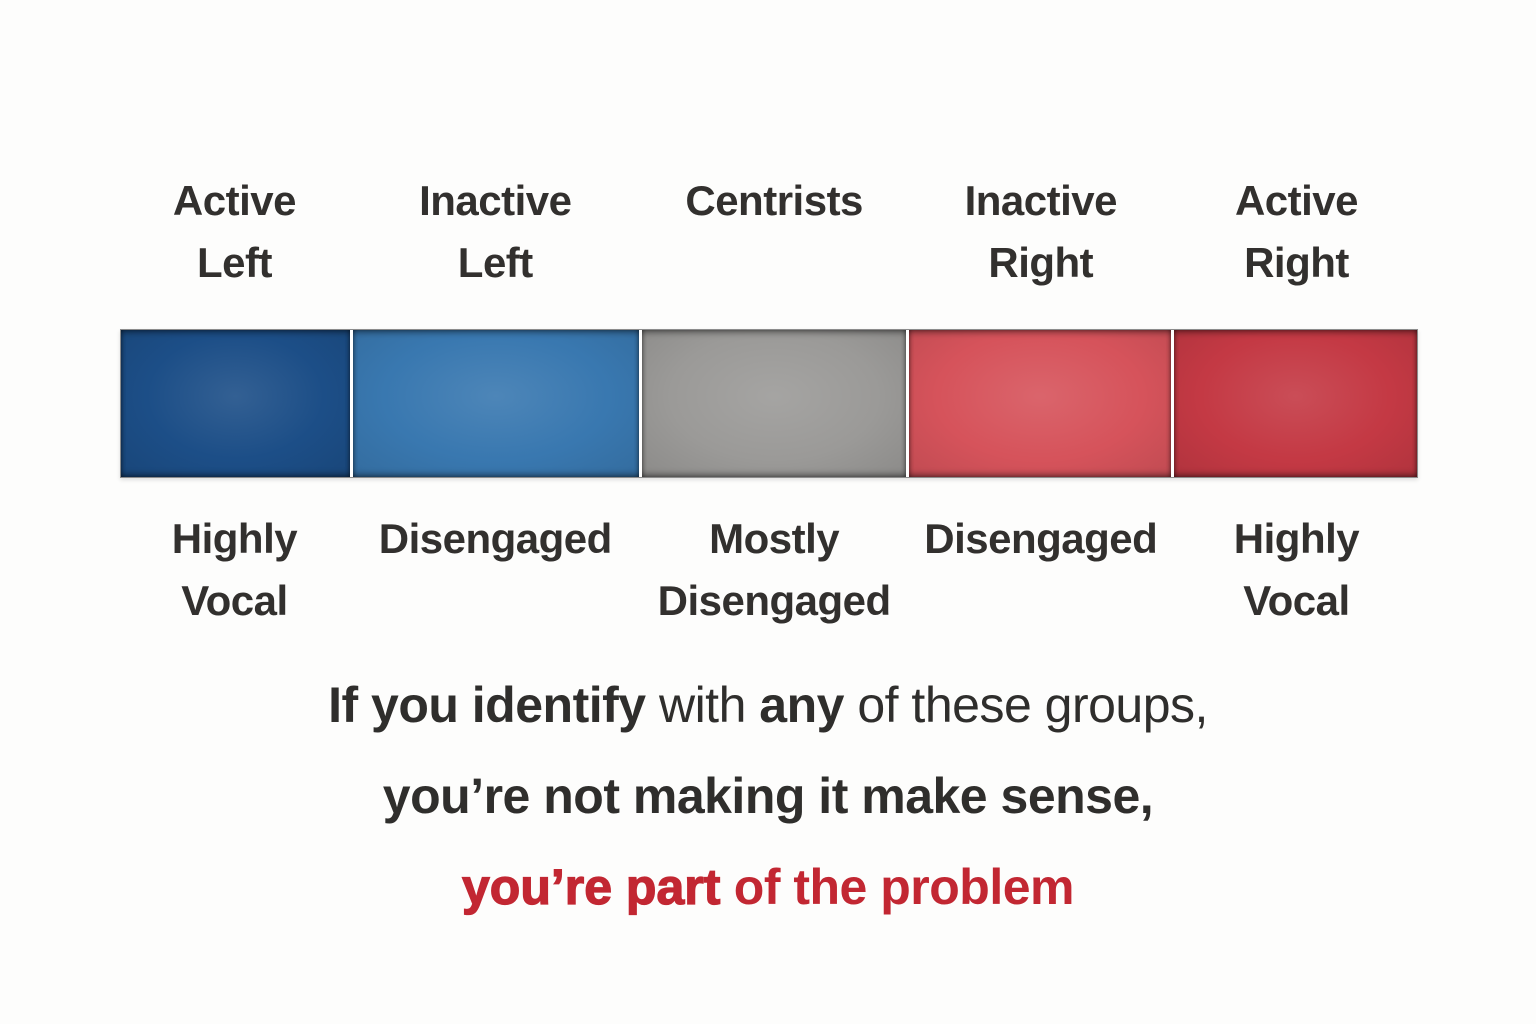 Image resolution: width=1536 pixels, height=1024 pixels. Describe the element at coordinates (495, 232) in the screenshot. I see `top-label-inactive-left: Inactive Left` at that location.